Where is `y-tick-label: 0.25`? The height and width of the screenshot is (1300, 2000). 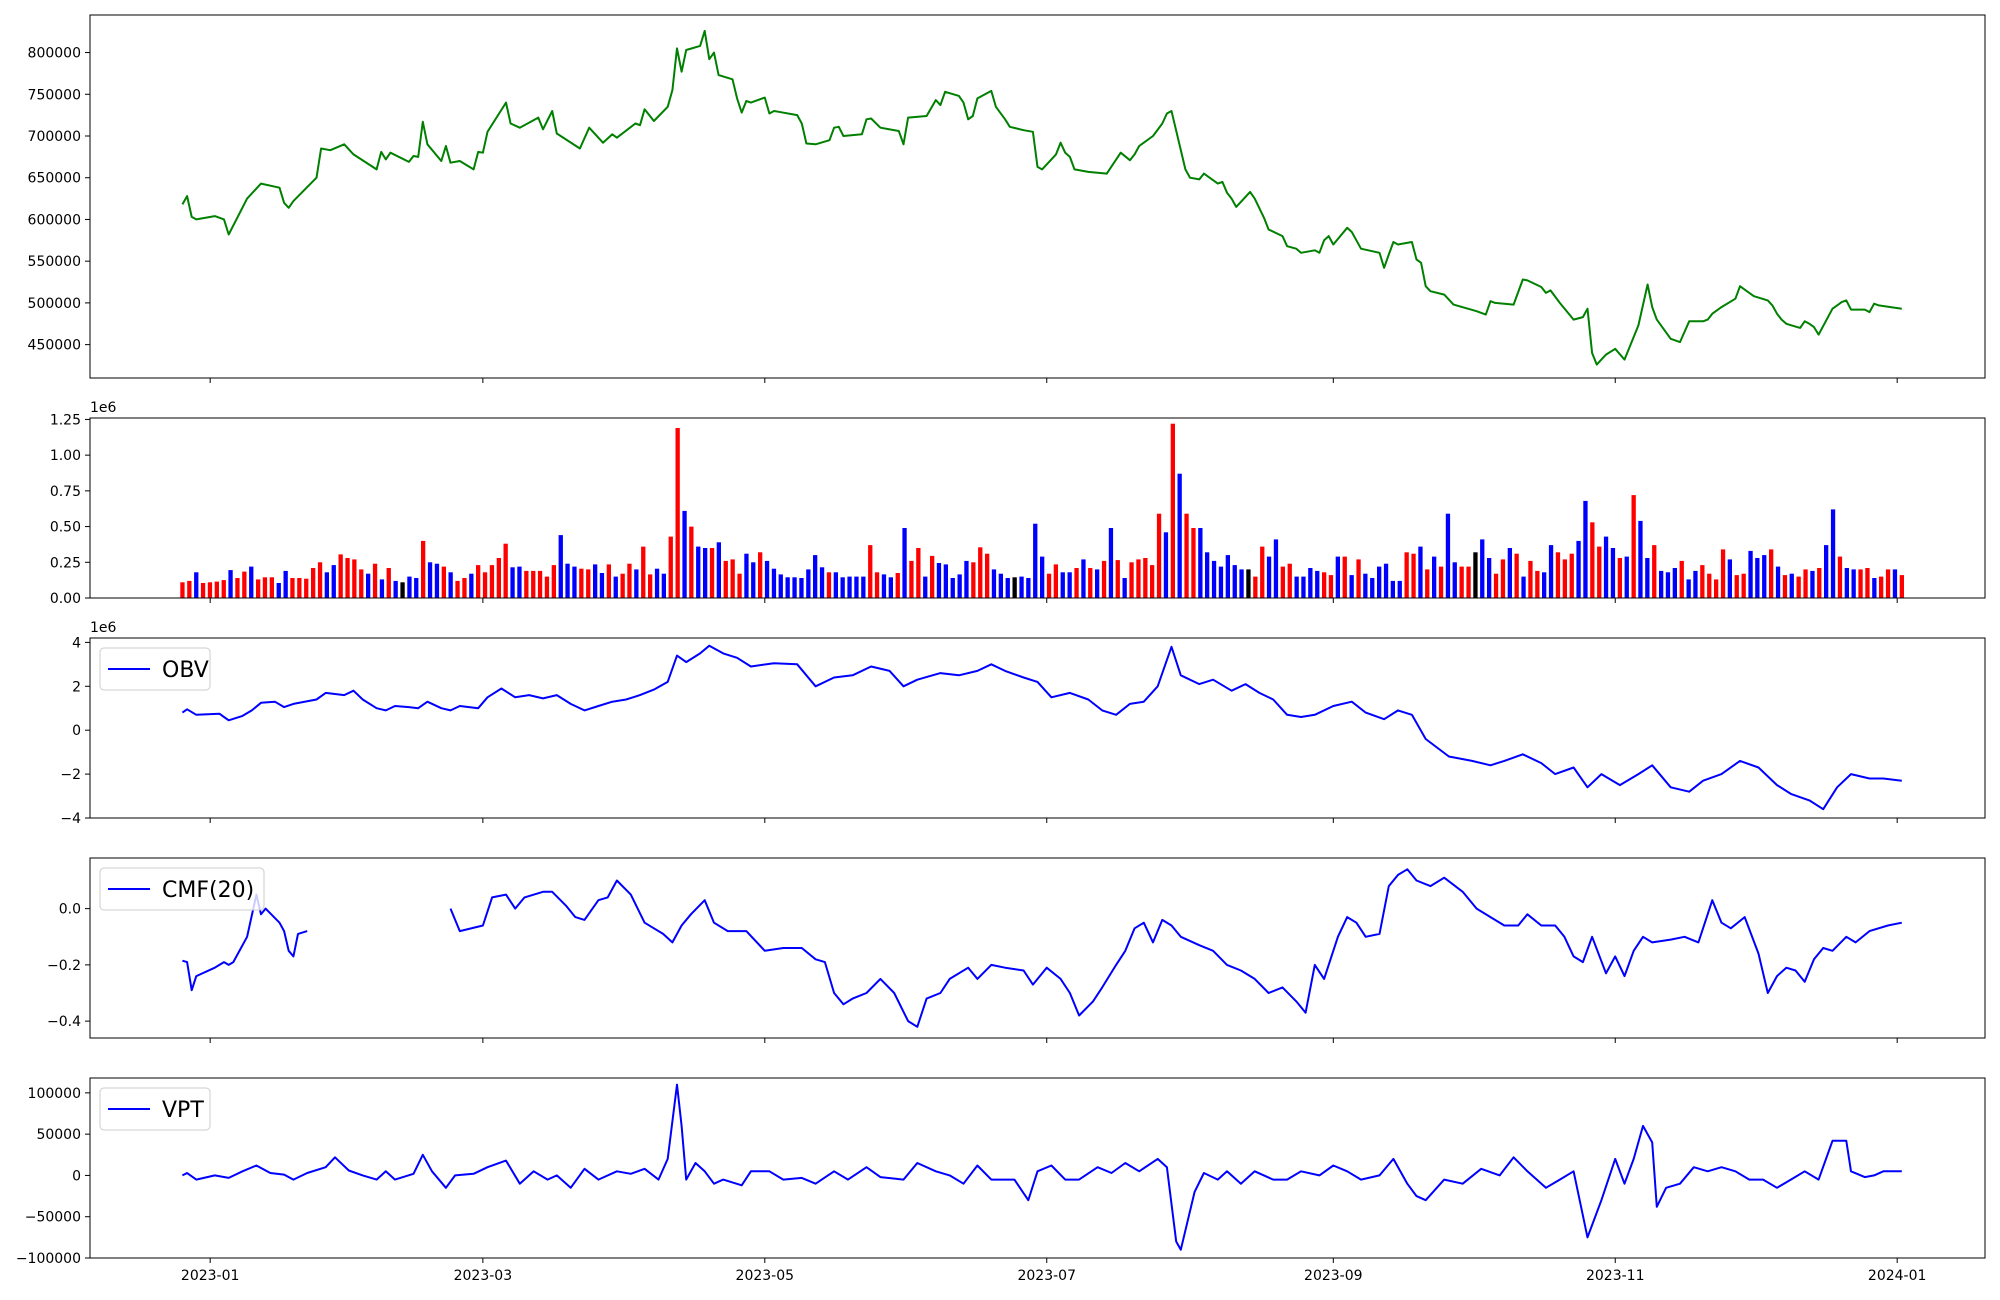 y-tick-label: 0.25 is located at coordinates (65, 563).